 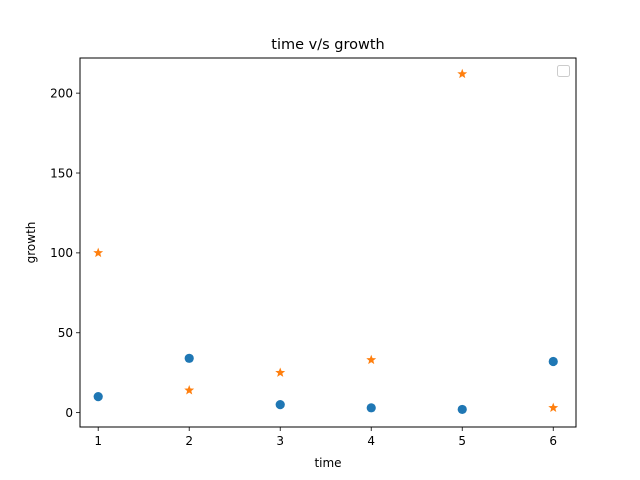 I want to click on y-tick-label: 0, so click(x=69, y=413).